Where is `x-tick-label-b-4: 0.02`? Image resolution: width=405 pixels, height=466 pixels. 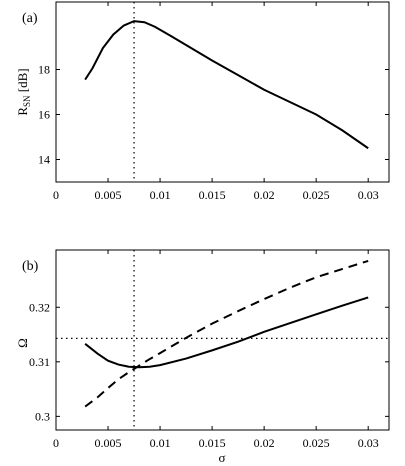 x-tick-label-b-4: 0.02 is located at coordinates (264, 443).